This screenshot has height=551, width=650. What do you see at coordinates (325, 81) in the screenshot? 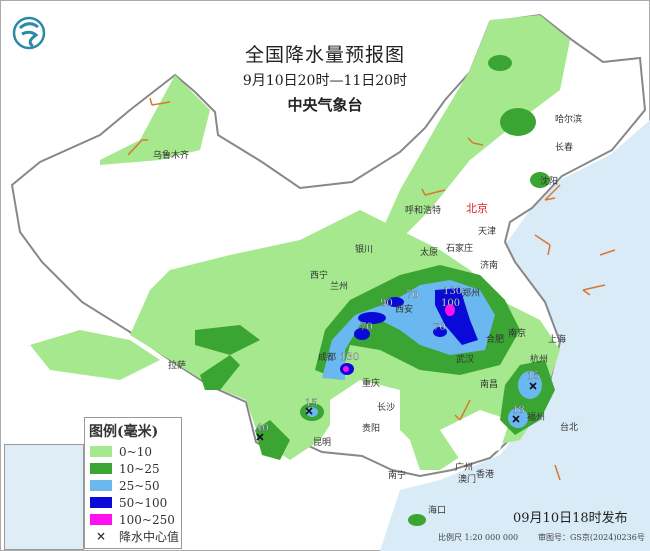
I see `forecast-period: 9月10日20时—11日20时` at bounding box center [325, 81].